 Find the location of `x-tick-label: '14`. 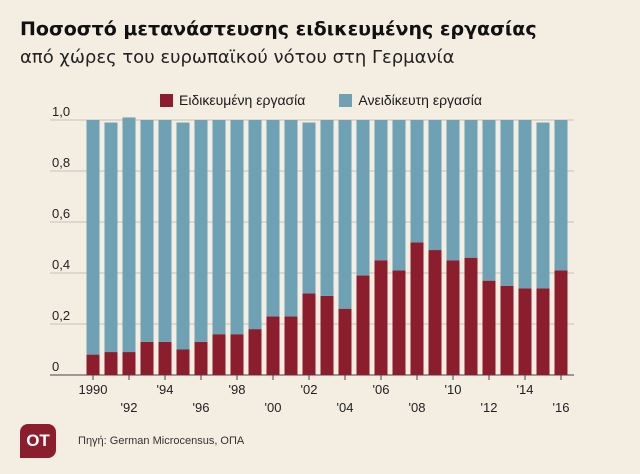

x-tick-label: '14 is located at coordinates (525, 389).